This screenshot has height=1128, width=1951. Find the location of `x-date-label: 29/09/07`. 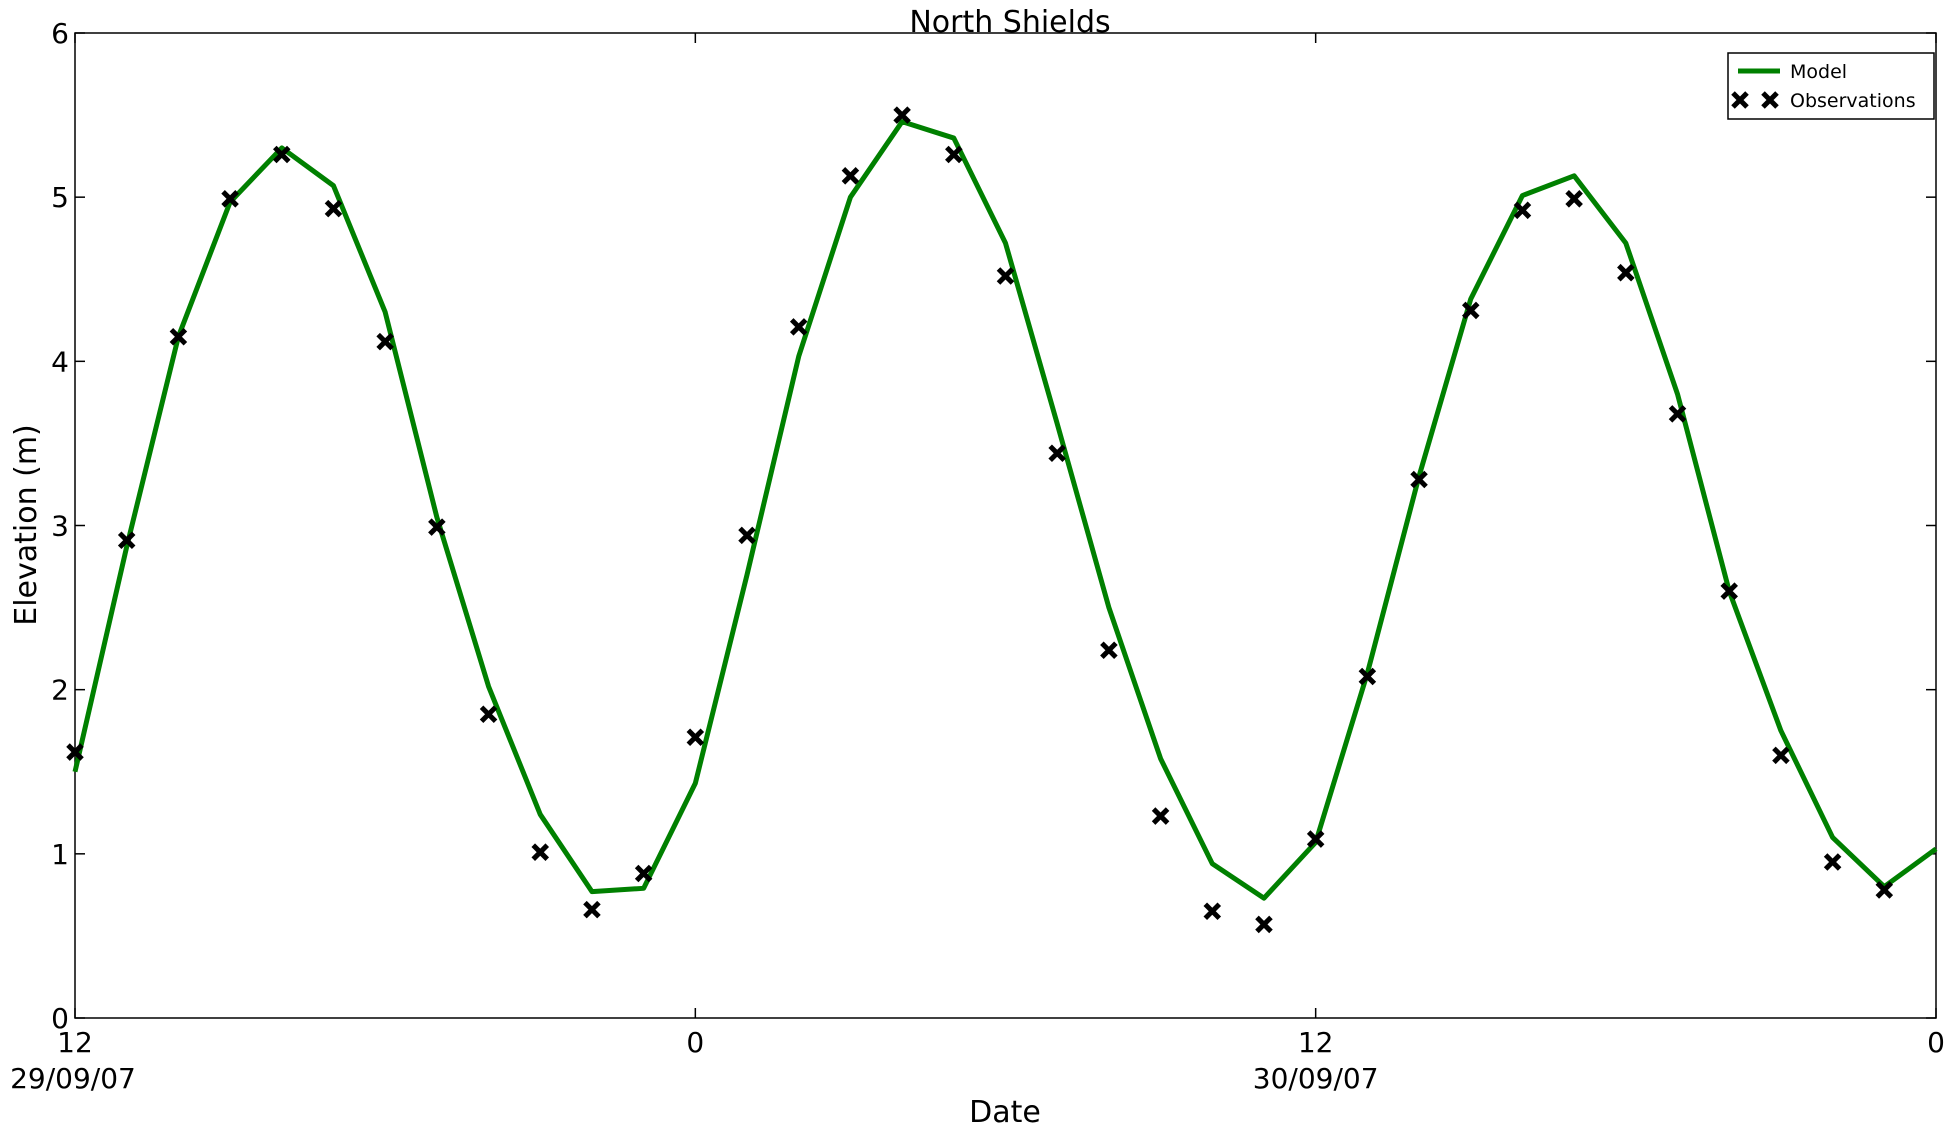

x-date-label: 29/09/07 is located at coordinates (73, 1078).